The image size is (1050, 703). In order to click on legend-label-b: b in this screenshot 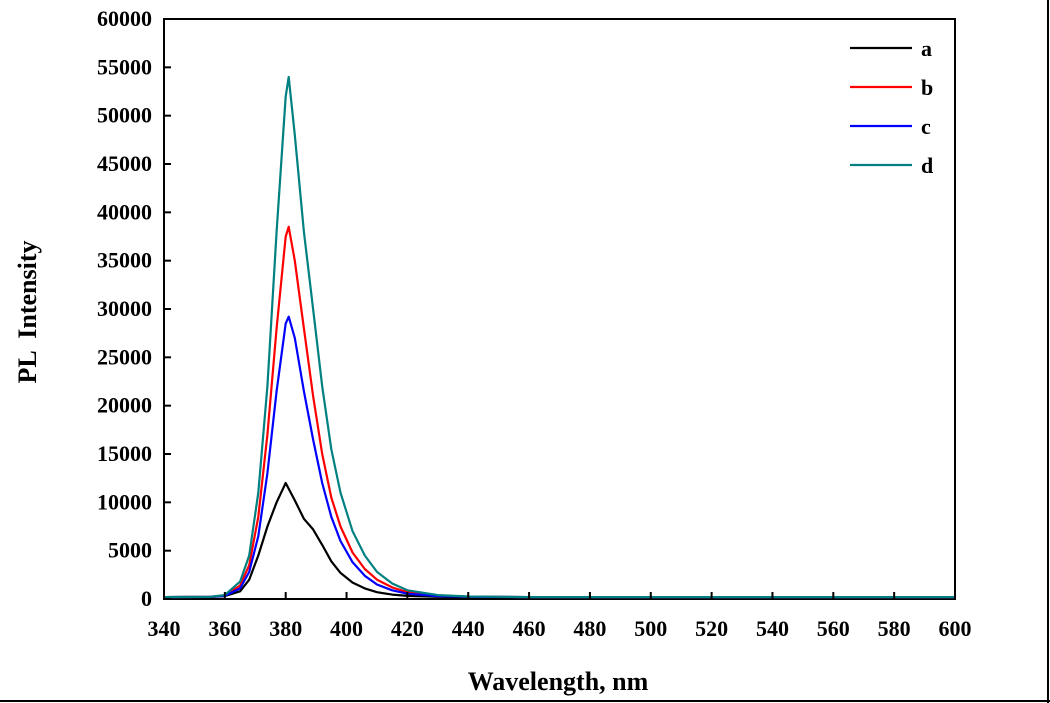, I will do `click(927, 87)`.